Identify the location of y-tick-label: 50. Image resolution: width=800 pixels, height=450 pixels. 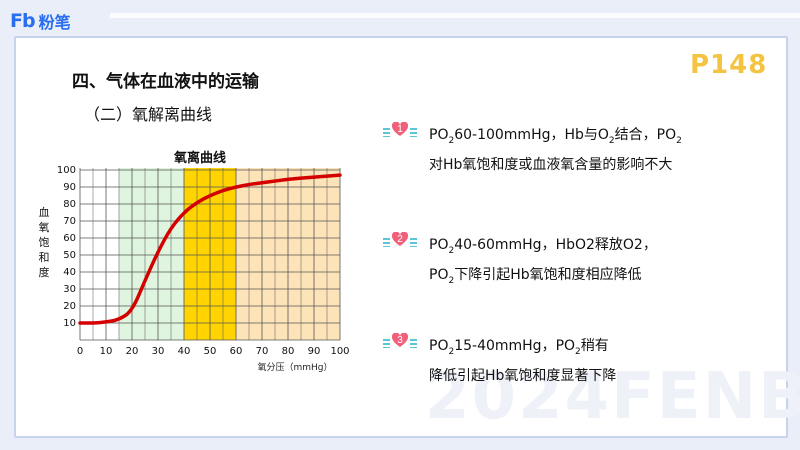
(69, 255).